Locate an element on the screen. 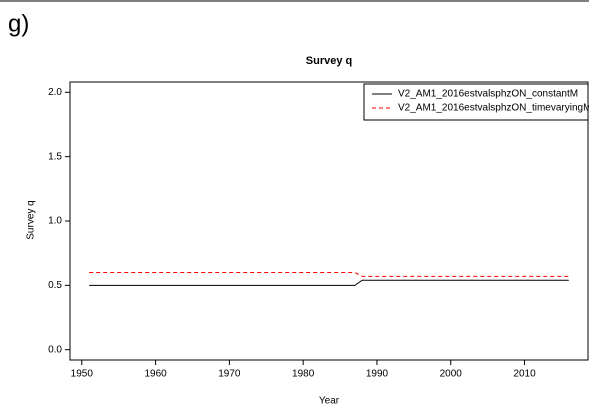  x-tick-label: 1980 is located at coordinates (303, 374).